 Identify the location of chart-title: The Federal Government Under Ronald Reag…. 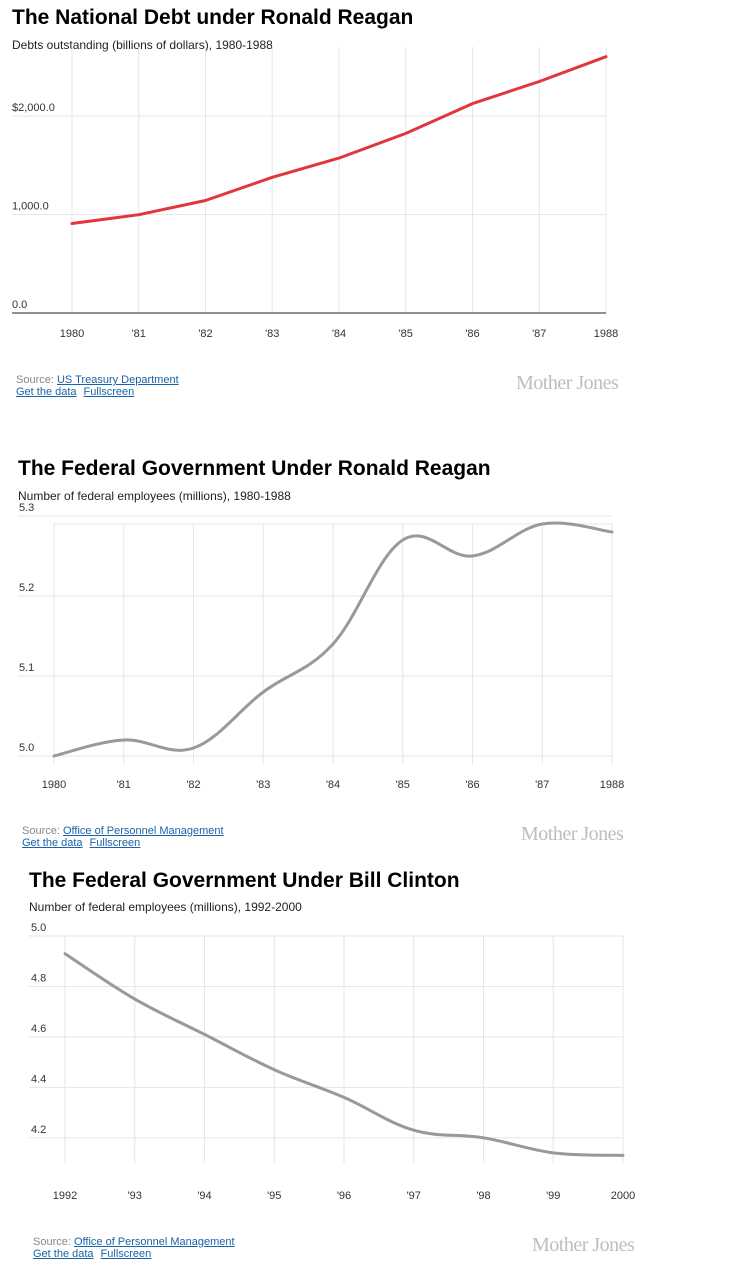
(254, 468).